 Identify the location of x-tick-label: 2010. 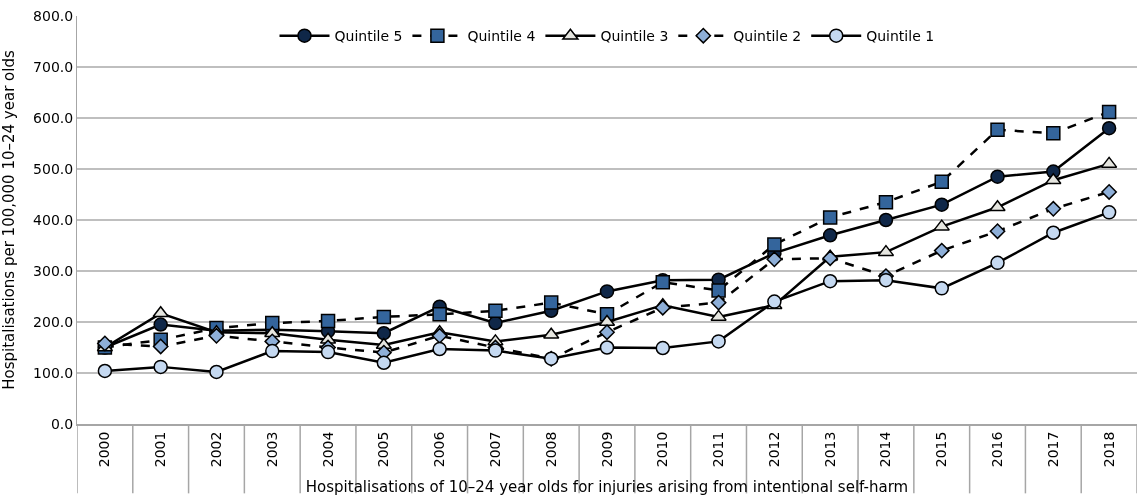
(662, 449).